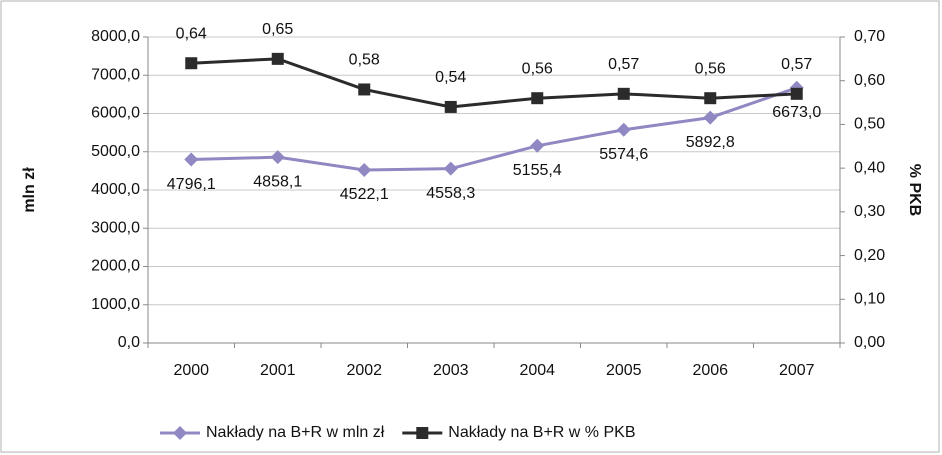 The width and height of the screenshot is (942, 455). I want to click on data-label: 5574,6, so click(623, 154).